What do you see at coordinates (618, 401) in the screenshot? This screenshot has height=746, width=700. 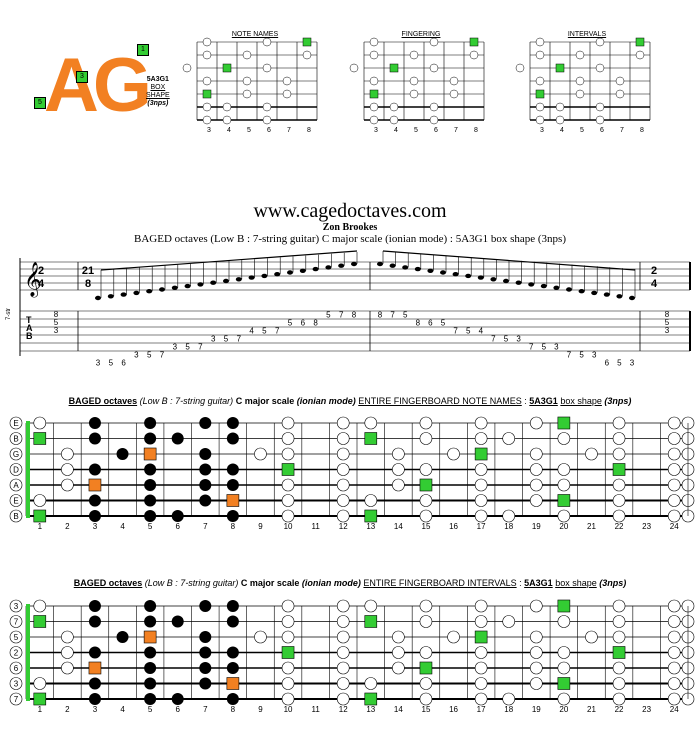 I see `d1-h: (3nps)` at bounding box center [618, 401].